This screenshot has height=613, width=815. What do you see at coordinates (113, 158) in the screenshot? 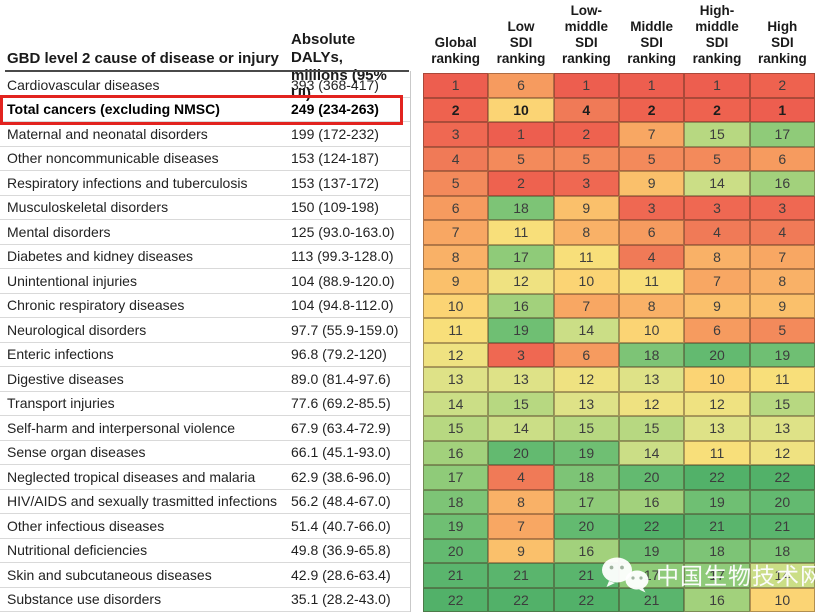
I see `cause-label: Other noncommunicable diseases` at bounding box center [113, 158].